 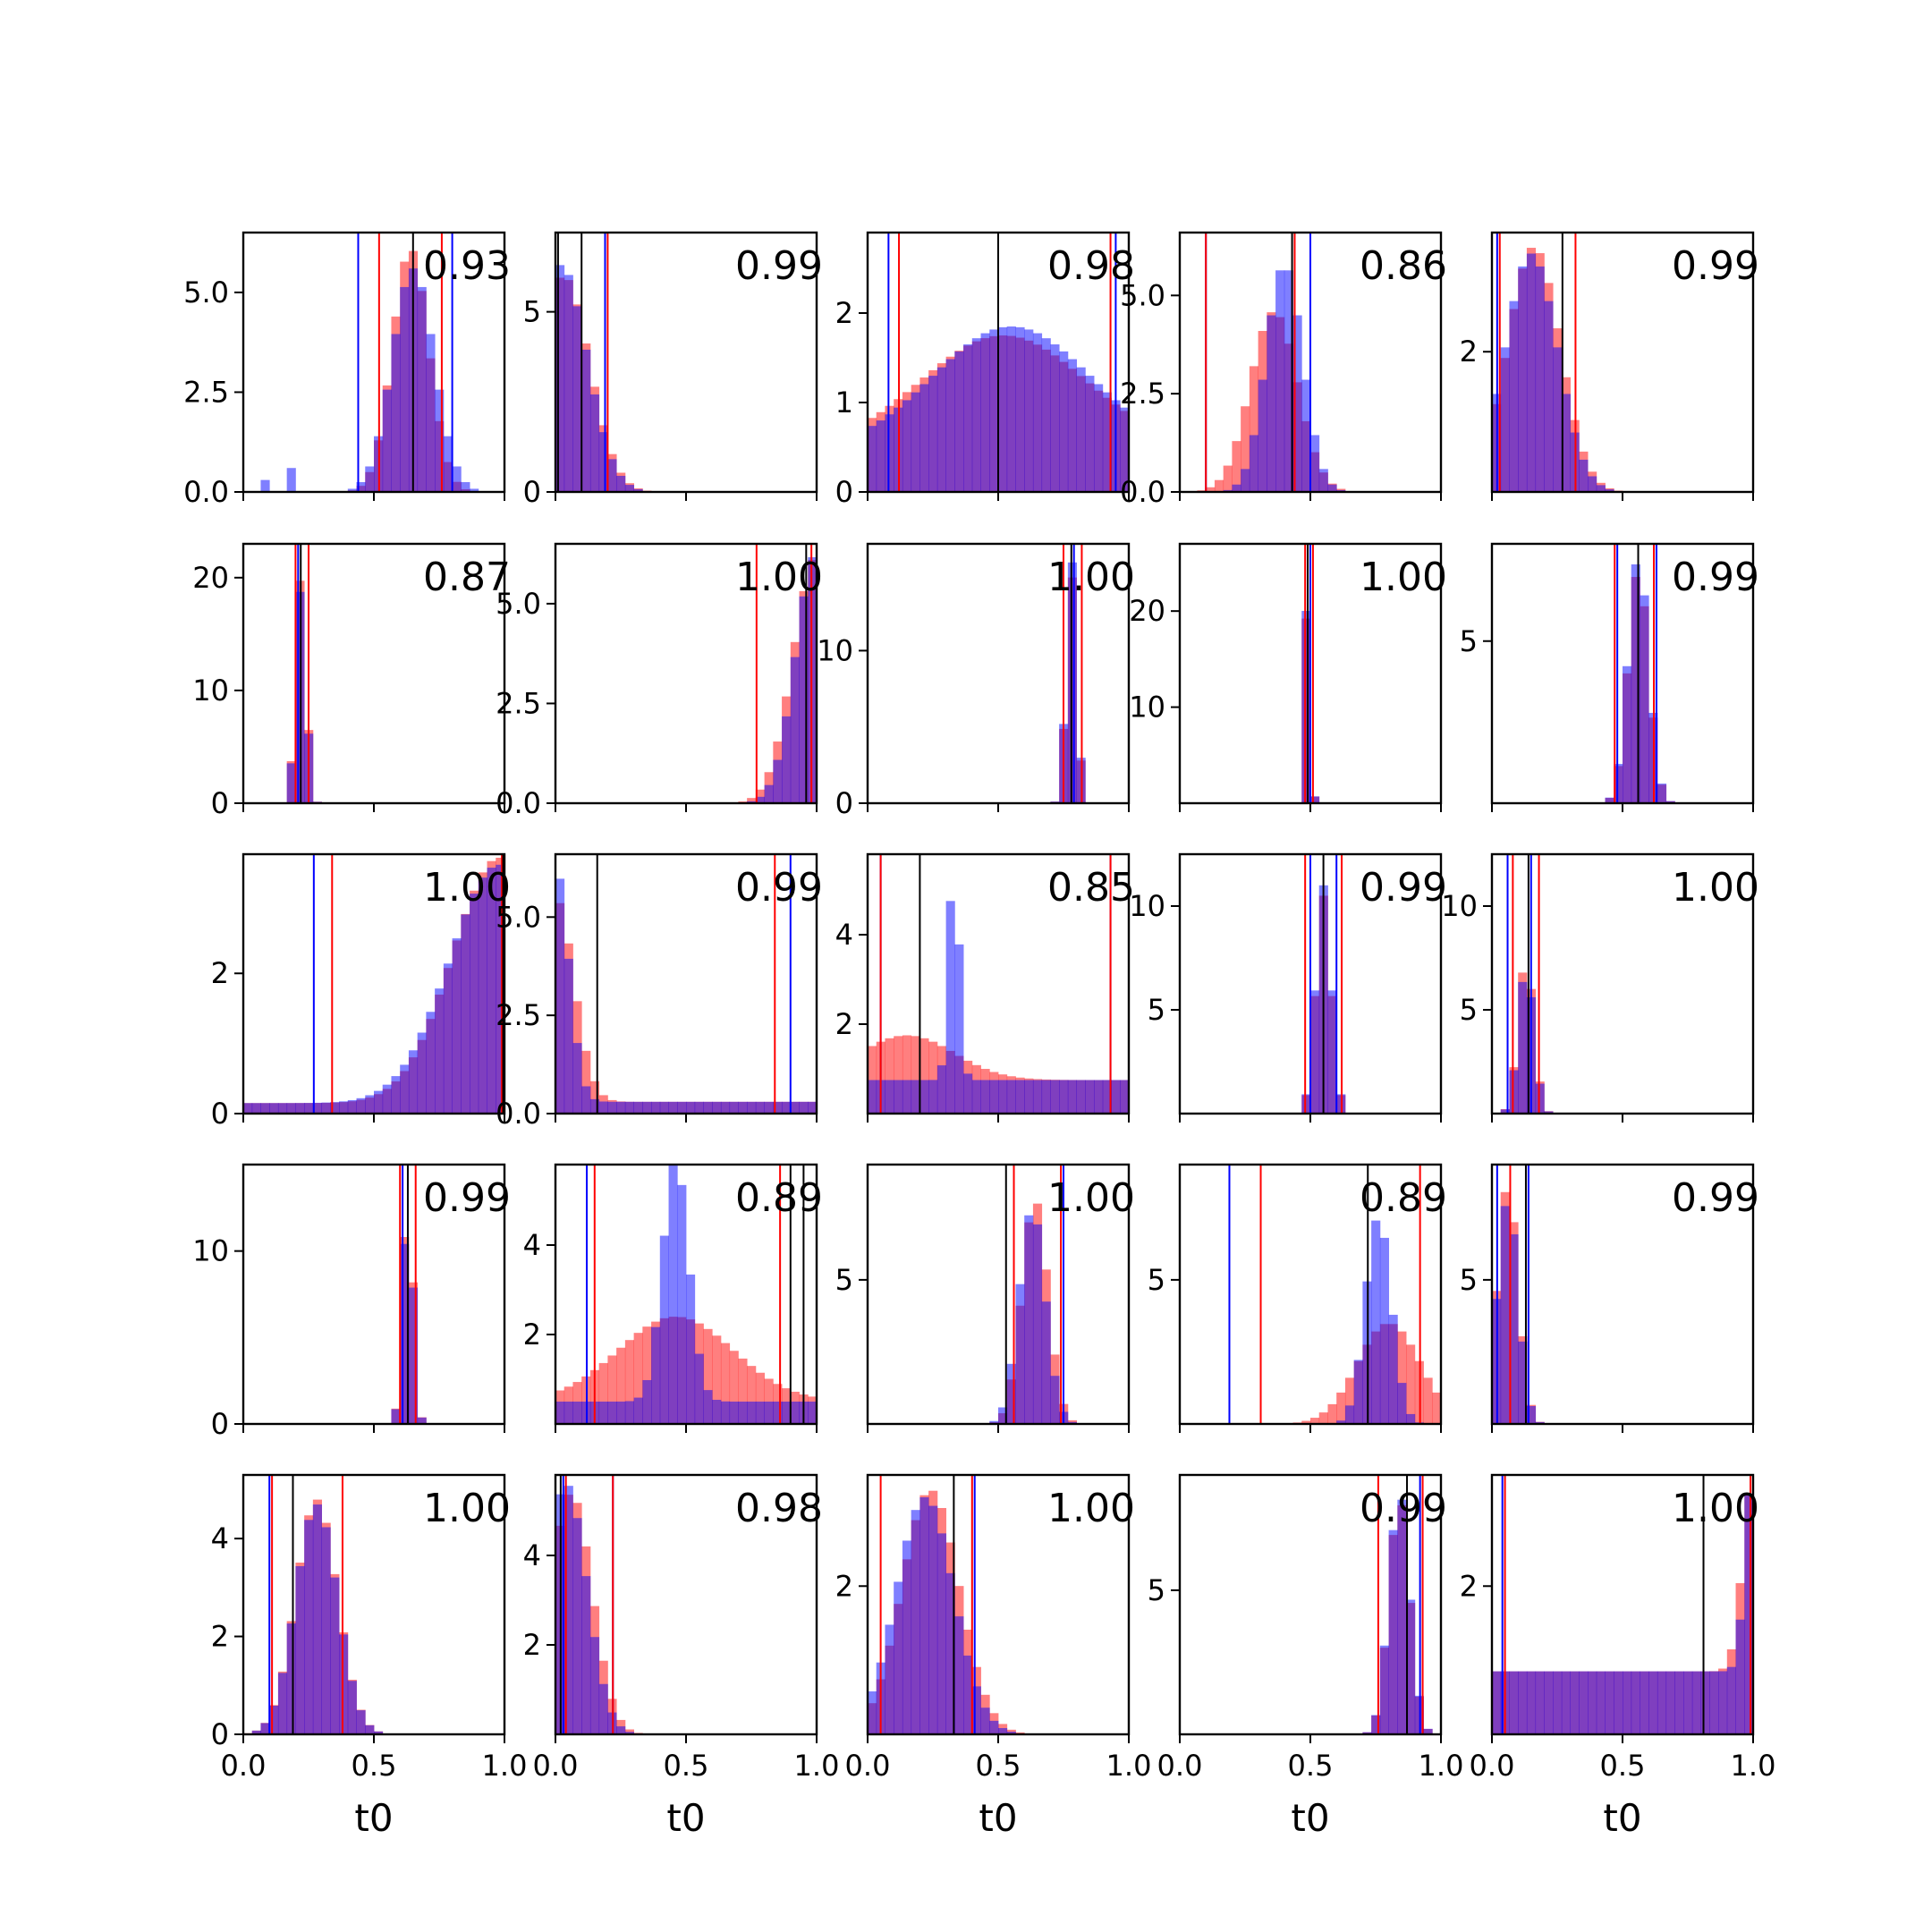 I want to click on panel-4-1: 0.0 0.5 1.0 2 4 0.98 t0, so click(x=681, y=1656).